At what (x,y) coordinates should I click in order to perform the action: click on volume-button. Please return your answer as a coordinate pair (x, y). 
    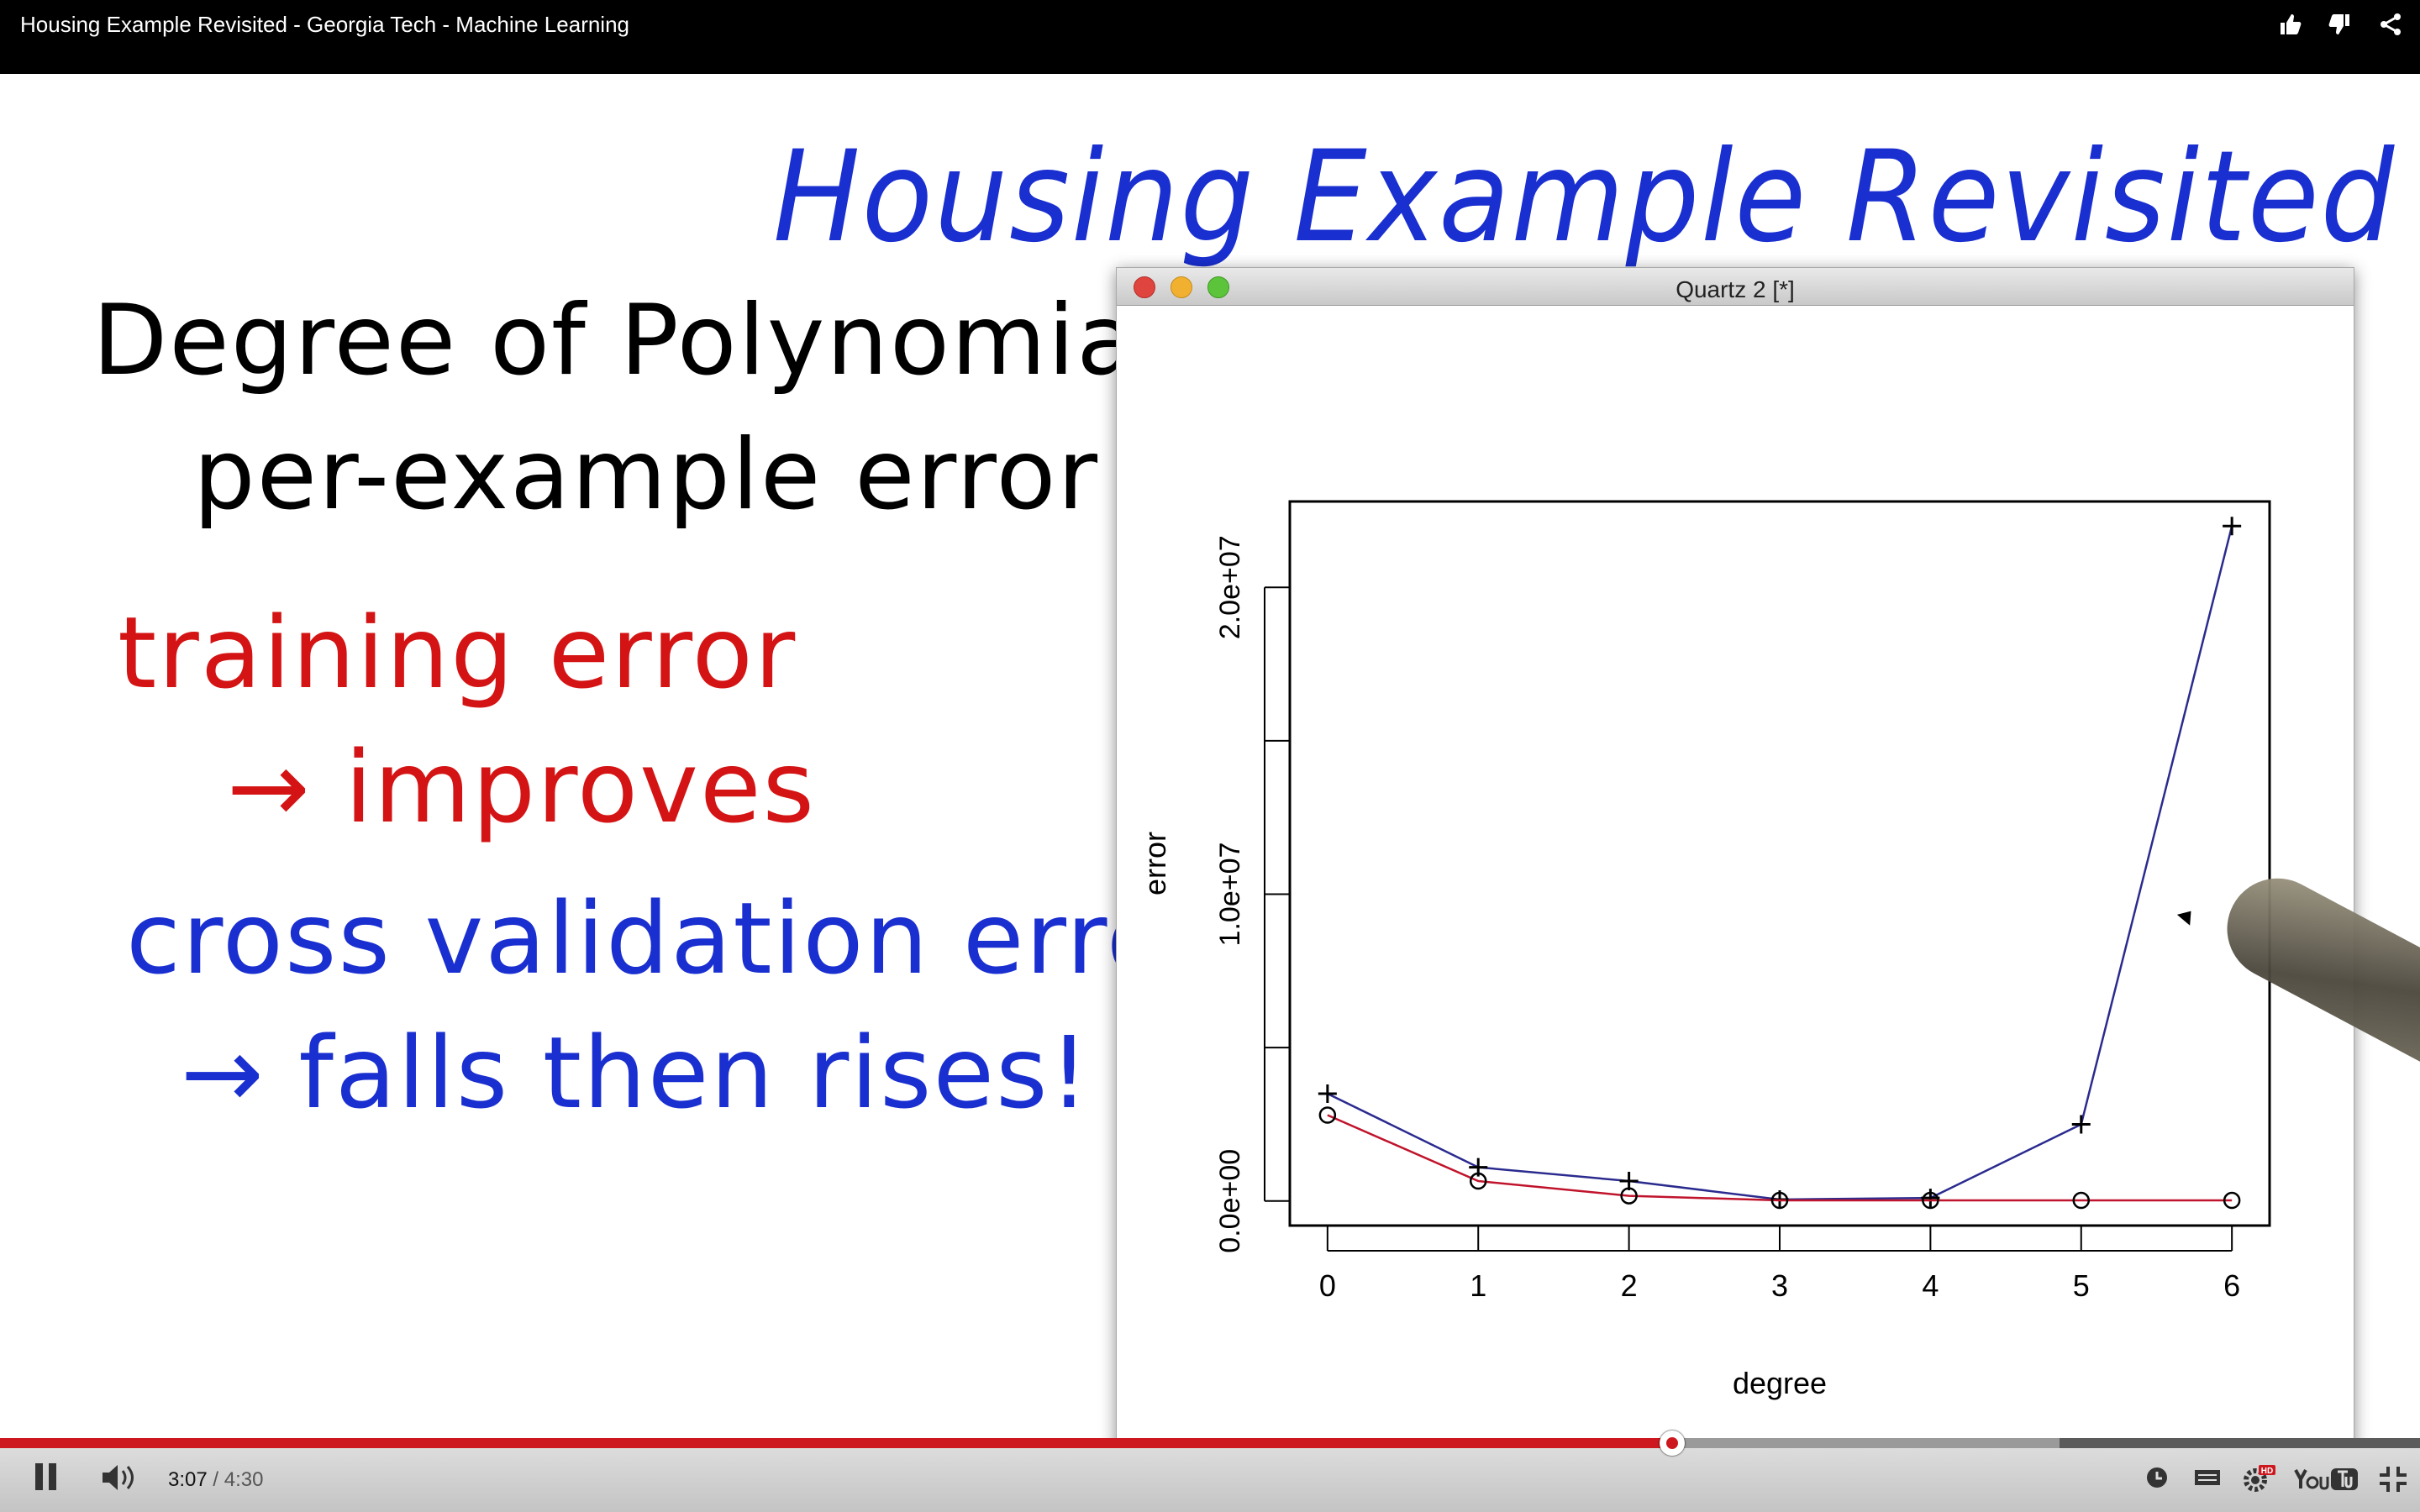
    Looking at the image, I should click on (120, 1477).